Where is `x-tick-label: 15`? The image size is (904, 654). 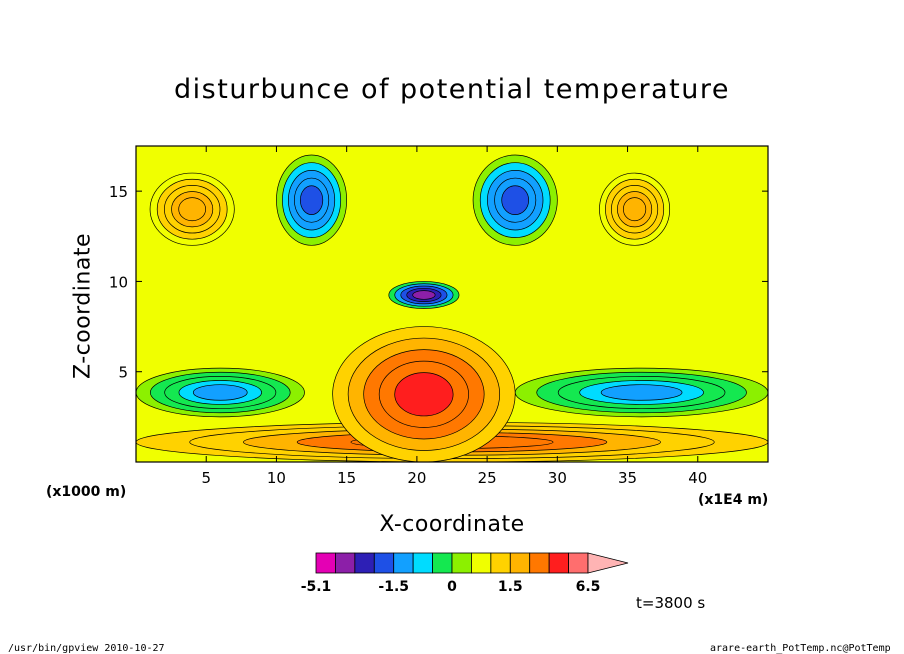 x-tick-label: 15 is located at coordinates (346, 478).